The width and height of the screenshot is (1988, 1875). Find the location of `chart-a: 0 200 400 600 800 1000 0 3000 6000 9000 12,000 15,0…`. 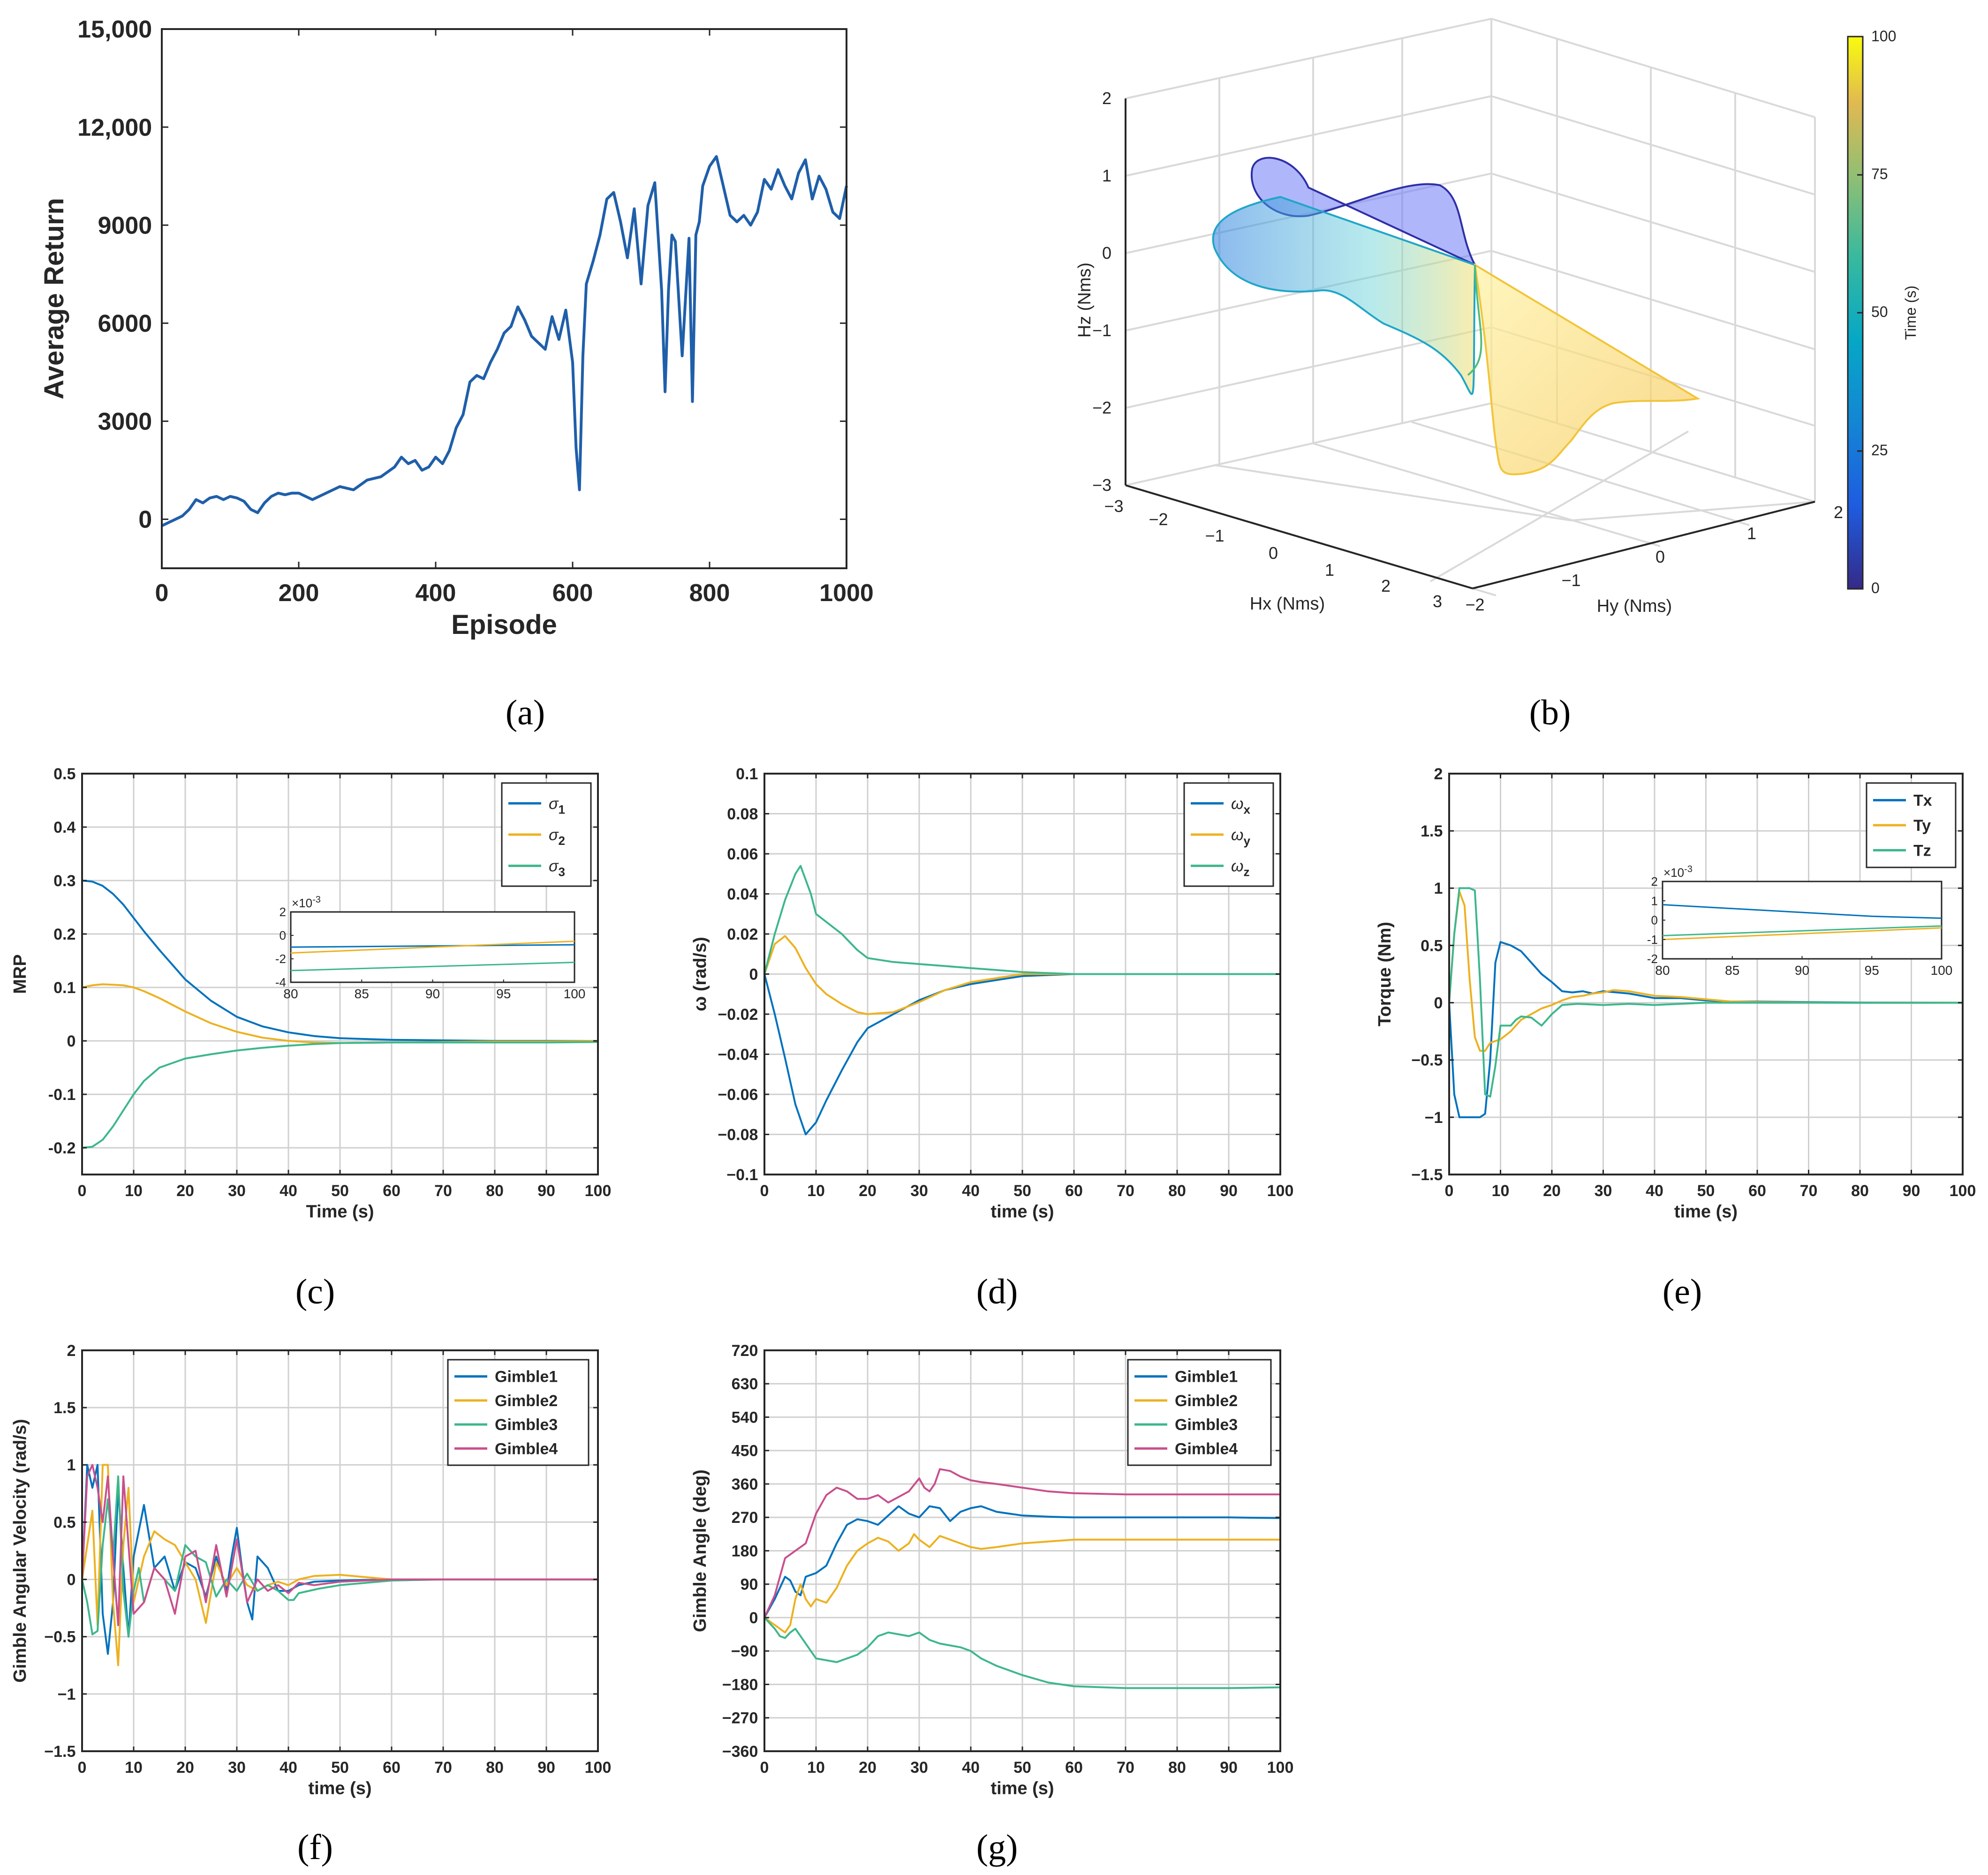

chart-a: 0 200 400 600 800 1000 0 3000 6000 9000 12,000 15,0… is located at coordinates (456, 328).